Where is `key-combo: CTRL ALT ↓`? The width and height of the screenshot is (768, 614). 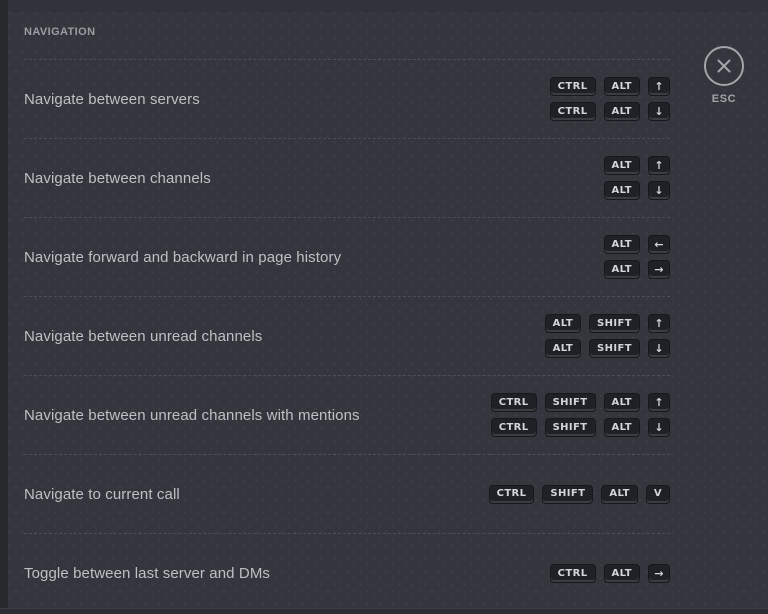
key-combo: CTRL ALT ↓ is located at coordinates (609, 111).